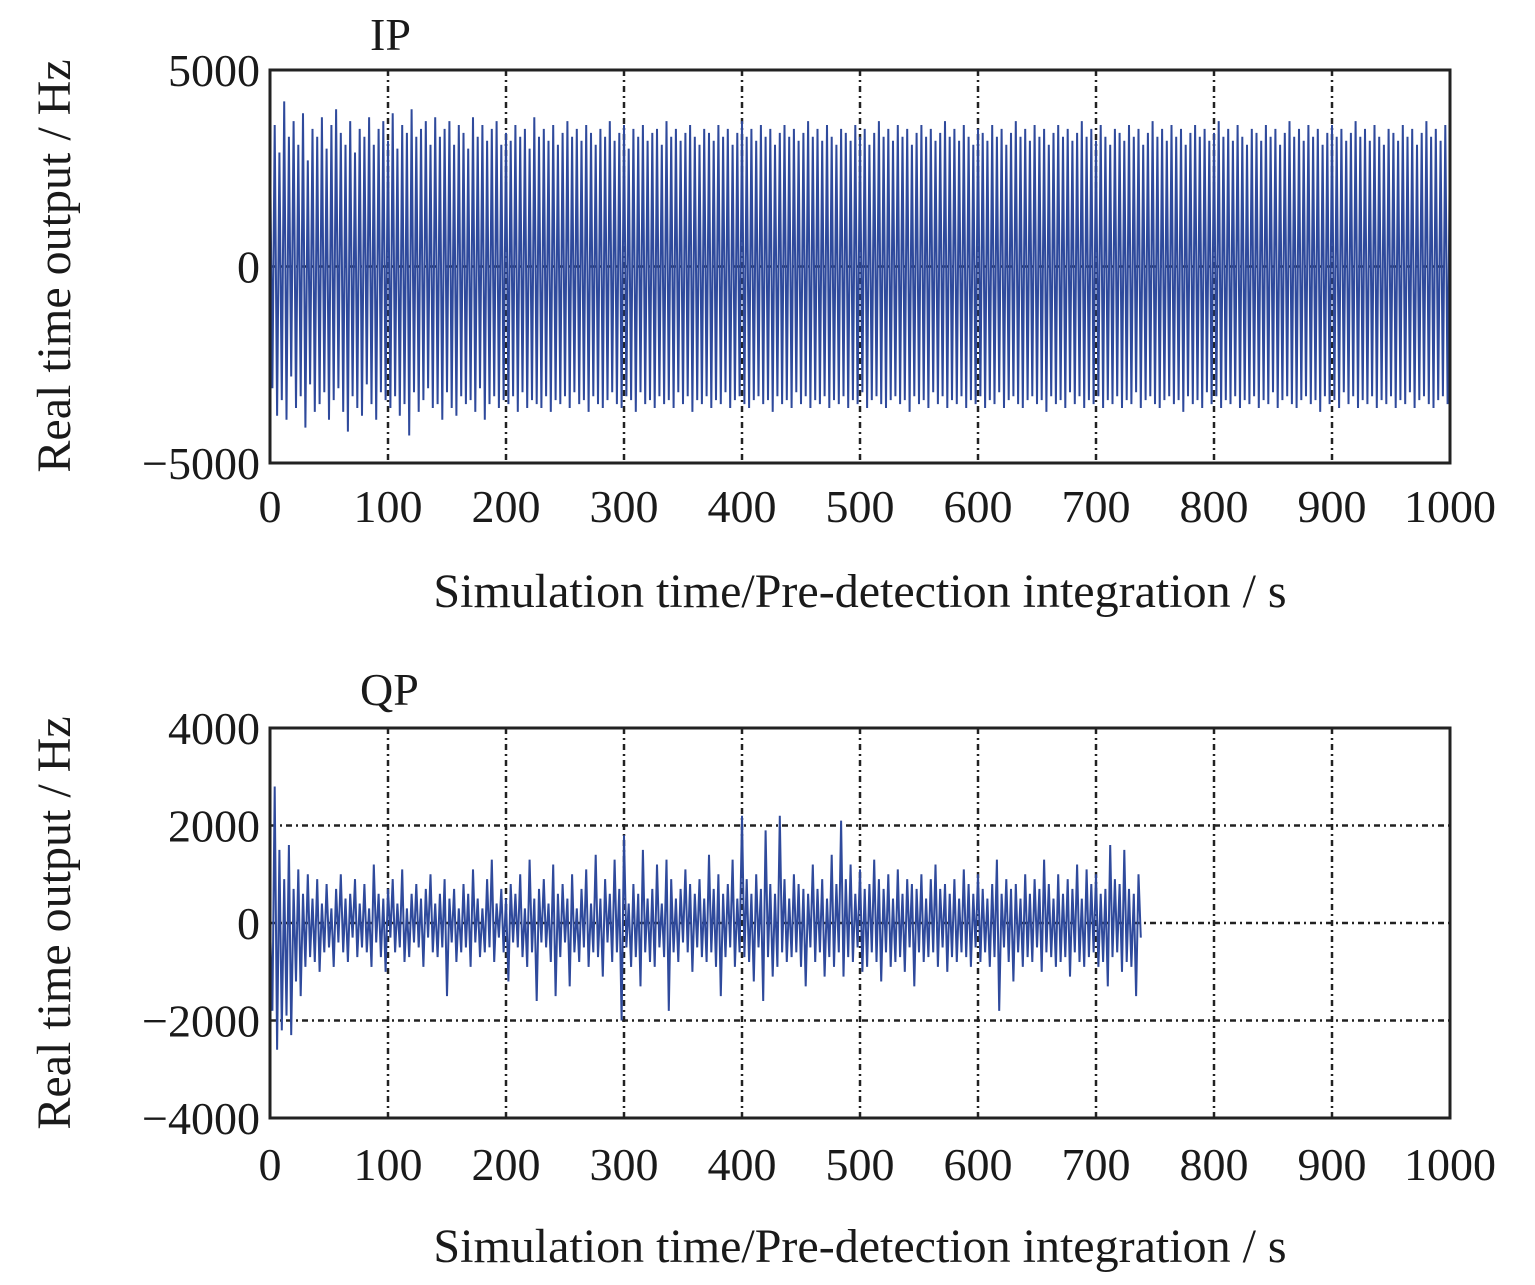 The height and width of the screenshot is (1285, 1535). What do you see at coordinates (390, 34) in the screenshot?
I see `ip-panel-title: IP` at bounding box center [390, 34].